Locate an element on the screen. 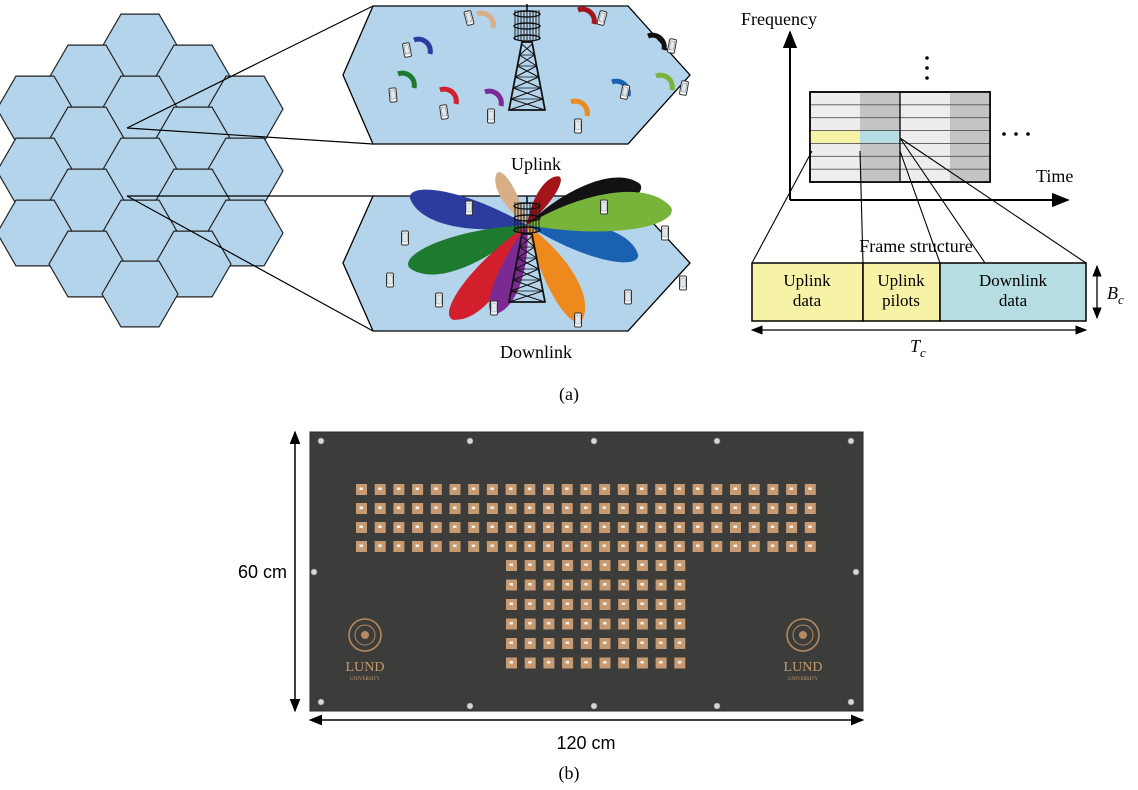 This screenshot has height=790, width=1138. time-frequency-grid is located at coordinates (900, 137).